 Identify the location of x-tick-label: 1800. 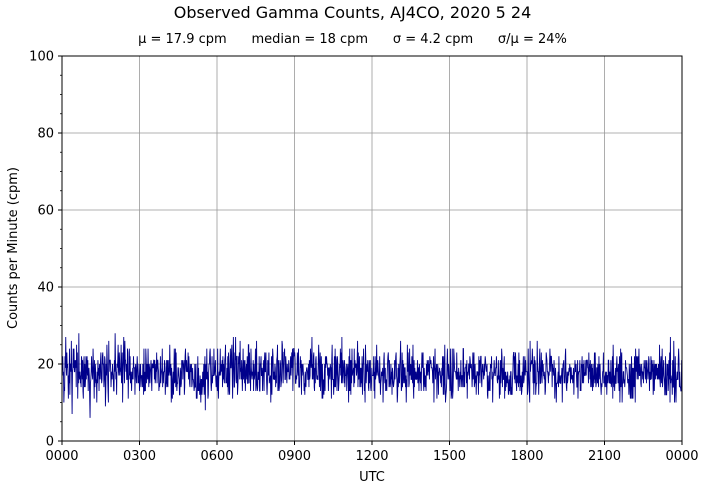
(526, 456).